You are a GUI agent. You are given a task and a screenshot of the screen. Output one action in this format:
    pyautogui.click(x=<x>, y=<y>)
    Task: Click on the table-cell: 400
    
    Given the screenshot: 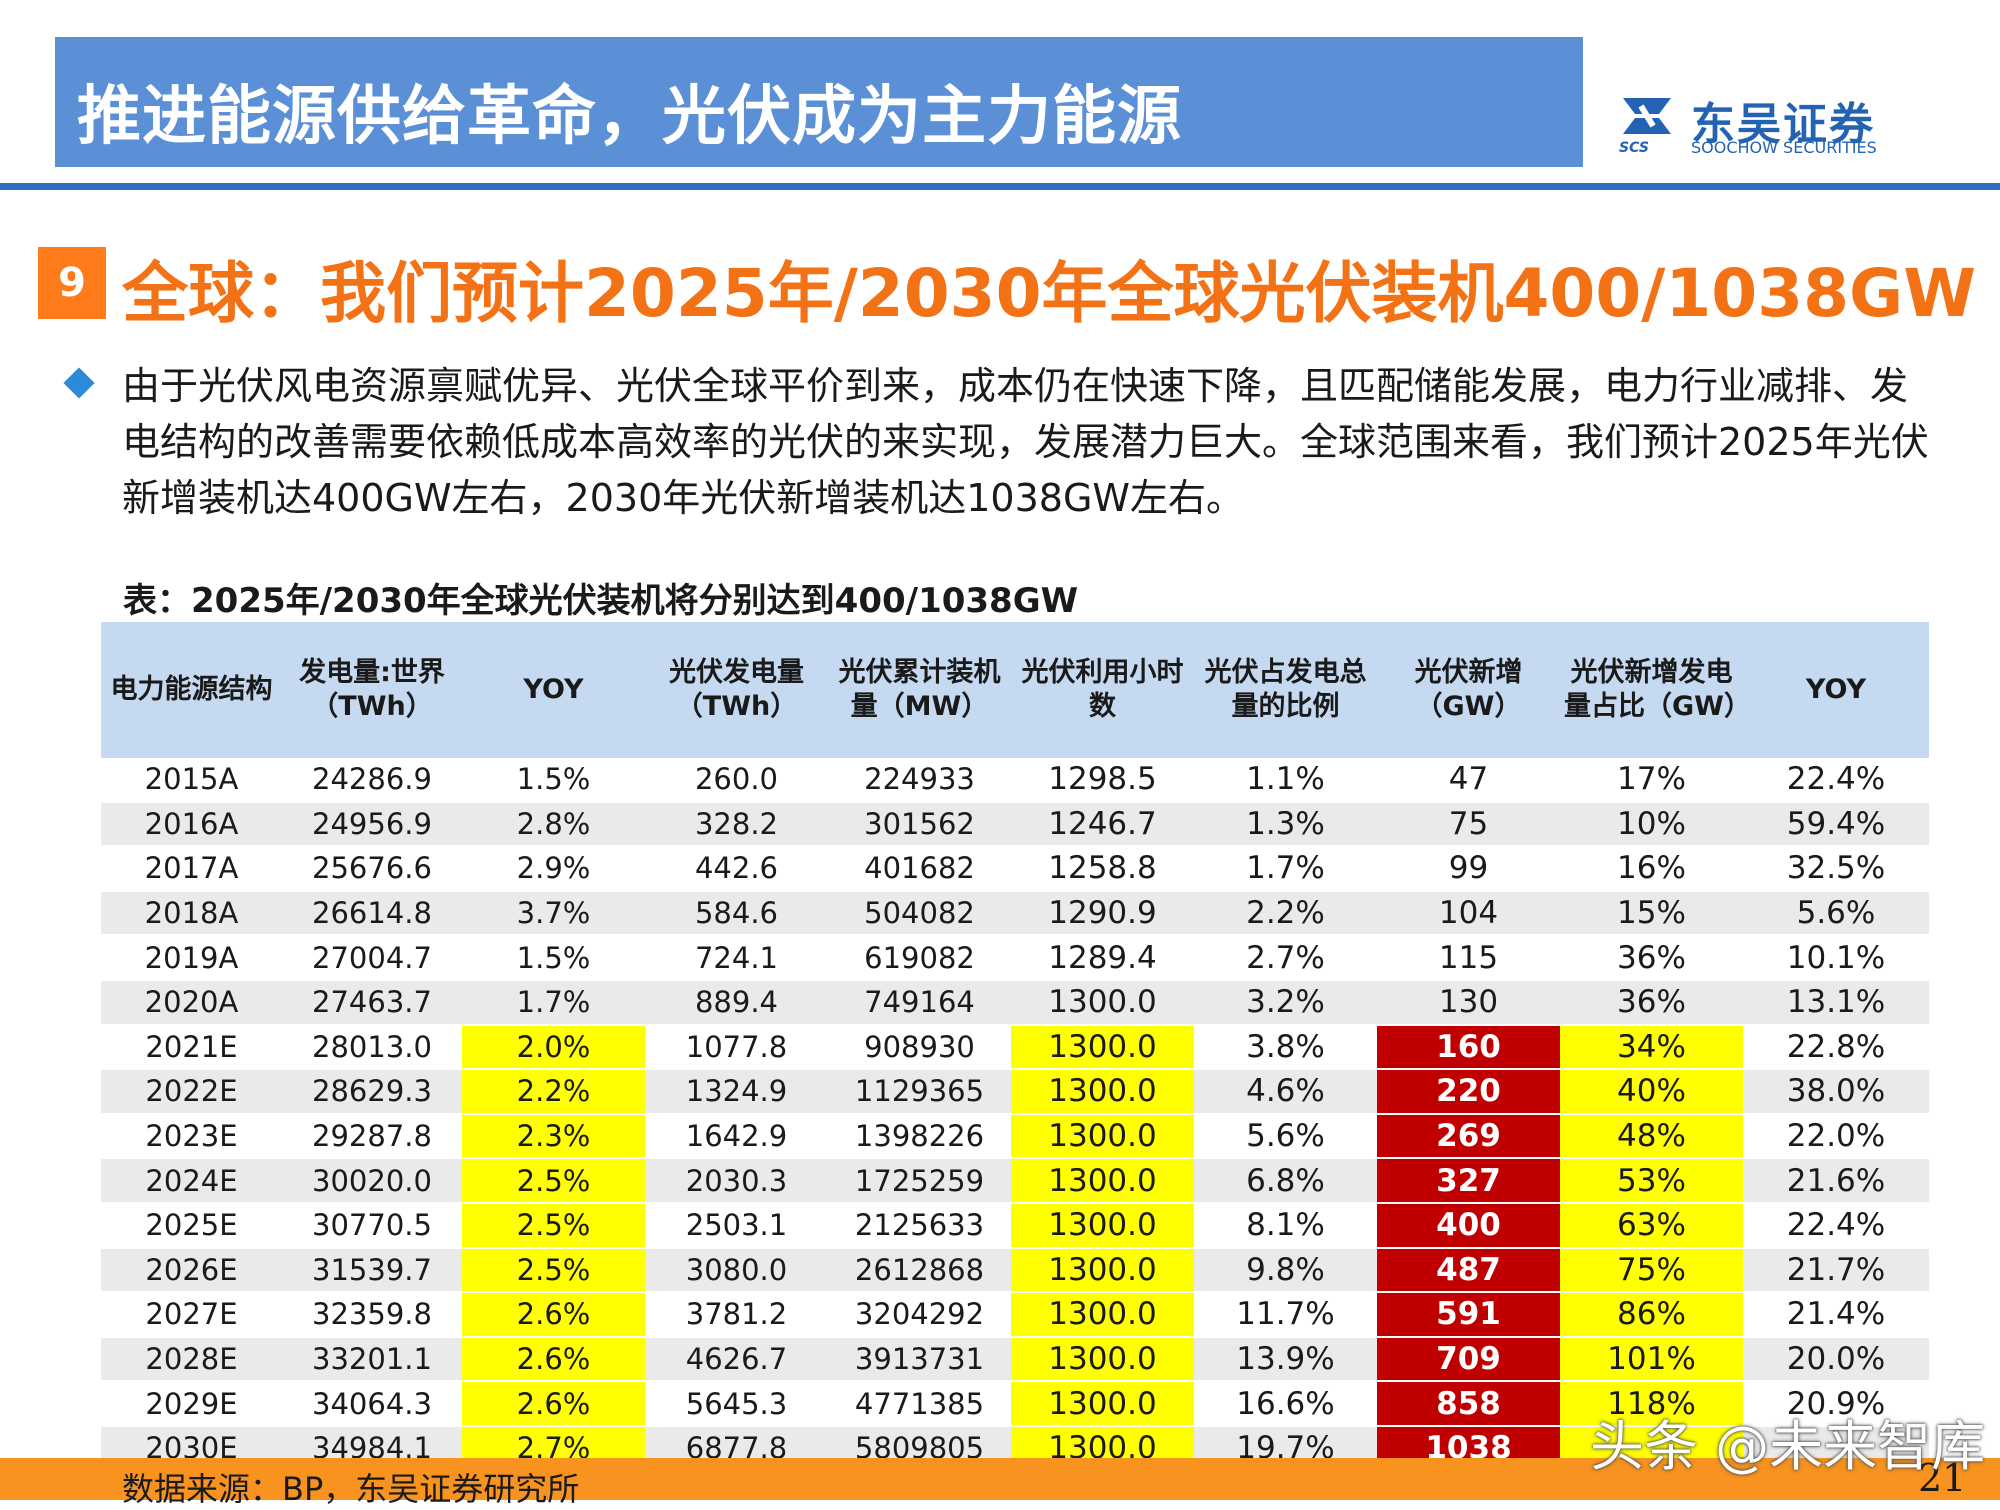 What is the action you would take?
    pyautogui.click(x=1468, y=1225)
    